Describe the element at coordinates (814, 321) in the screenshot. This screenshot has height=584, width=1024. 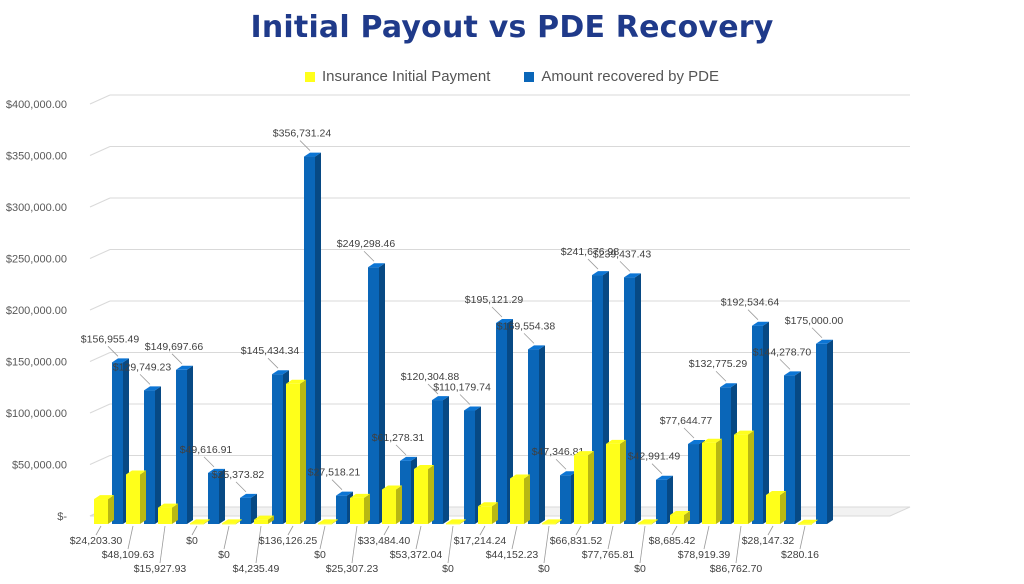
I see `data-label-recovered: $175,000.00` at that location.